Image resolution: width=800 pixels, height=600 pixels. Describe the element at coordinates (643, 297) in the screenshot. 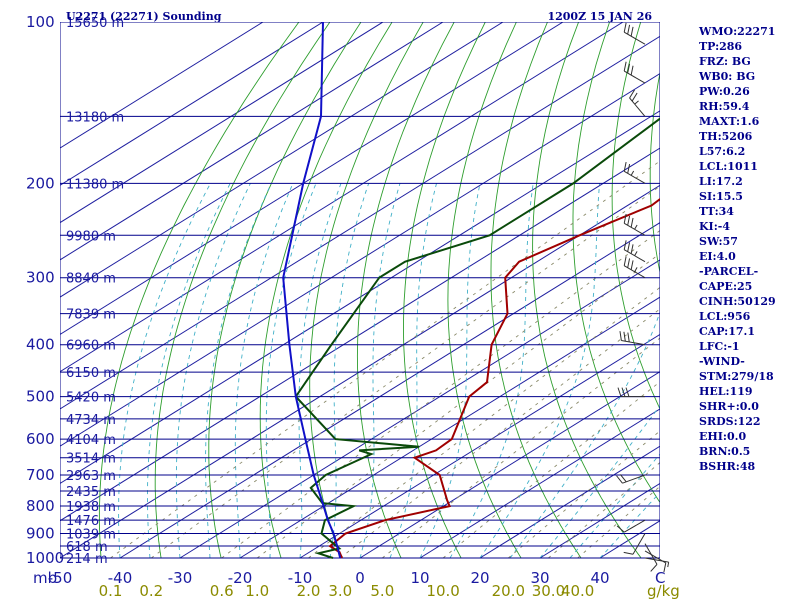

I see `wind-barbs` at that location.